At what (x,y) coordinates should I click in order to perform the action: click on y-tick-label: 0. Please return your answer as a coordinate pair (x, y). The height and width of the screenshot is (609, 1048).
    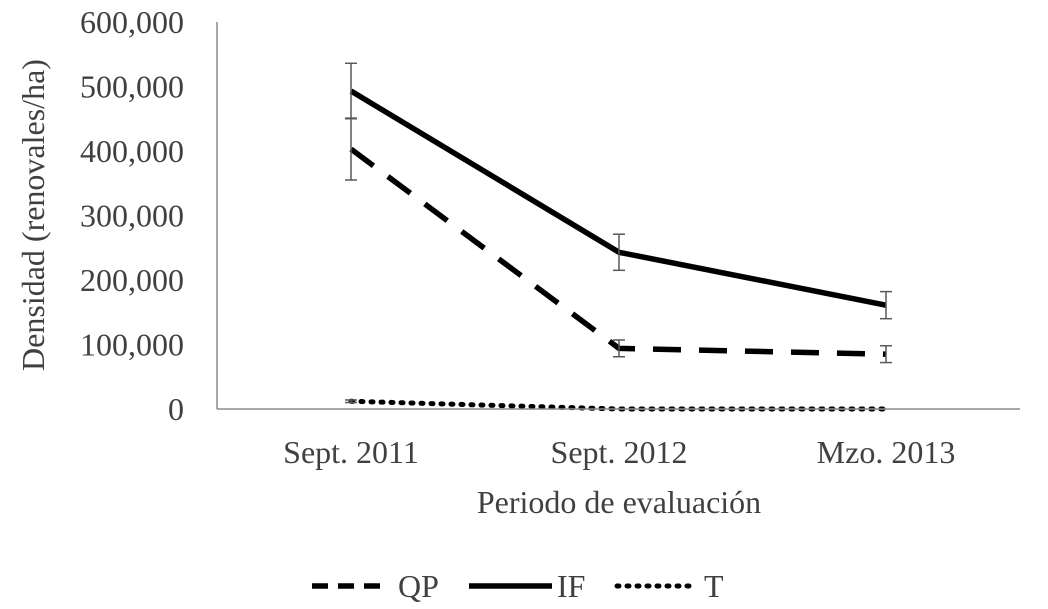
    Looking at the image, I should click on (176, 409).